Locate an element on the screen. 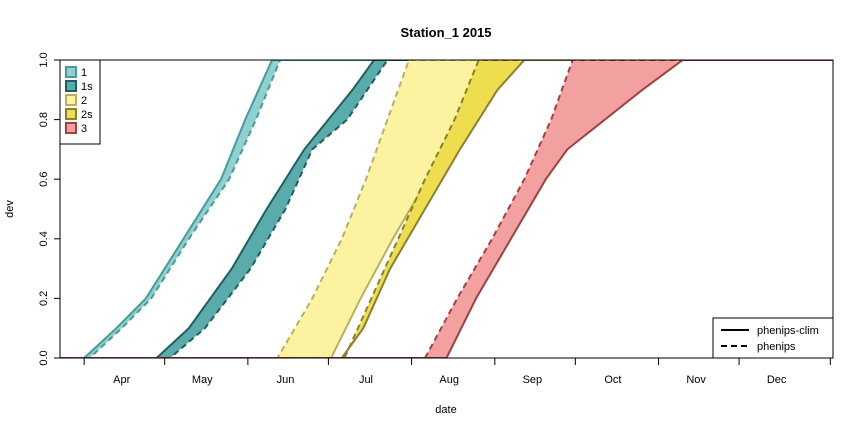 The image size is (864, 432). legend-label-2: 2 is located at coordinates (84, 101).